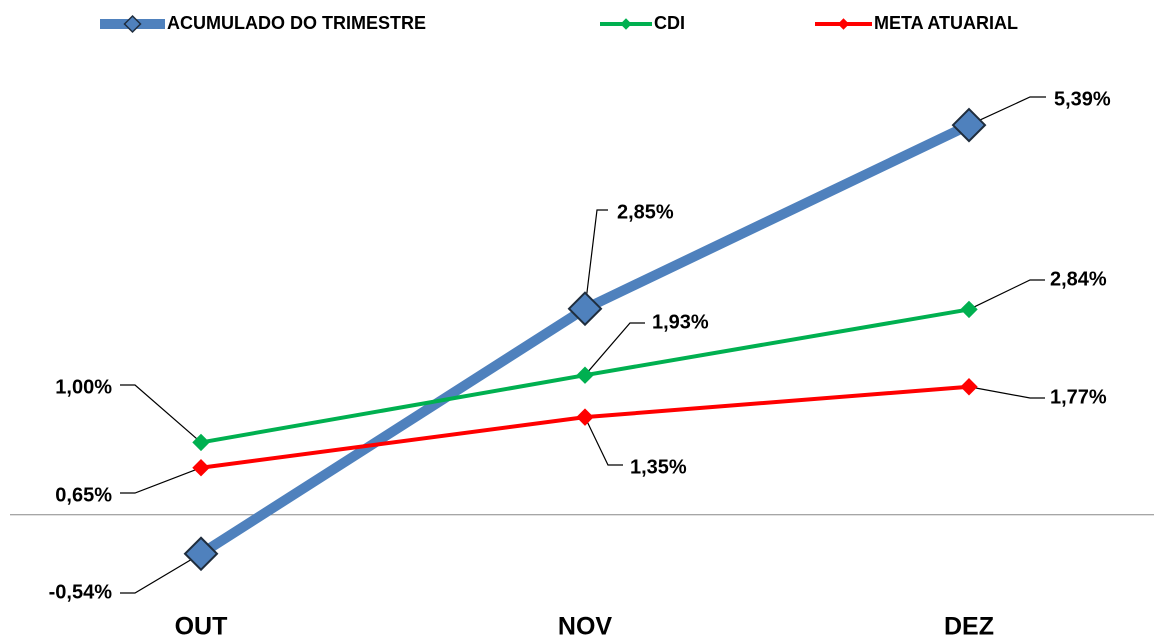 The width and height of the screenshot is (1154, 640). What do you see at coordinates (585, 626) in the screenshot?
I see `x-tick-label: NOV` at bounding box center [585, 626].